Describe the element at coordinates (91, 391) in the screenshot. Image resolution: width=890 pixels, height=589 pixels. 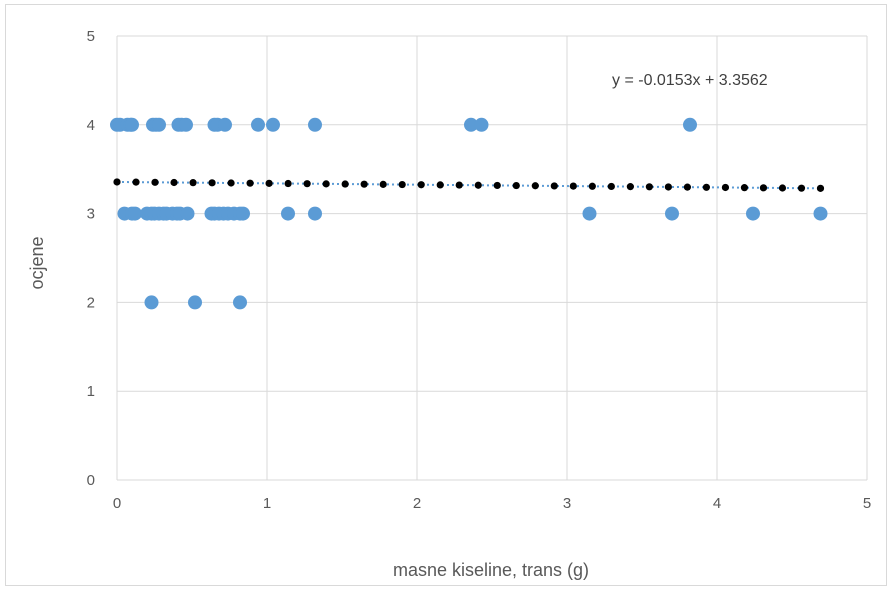
I see `y-tick-label: 1` at that location.